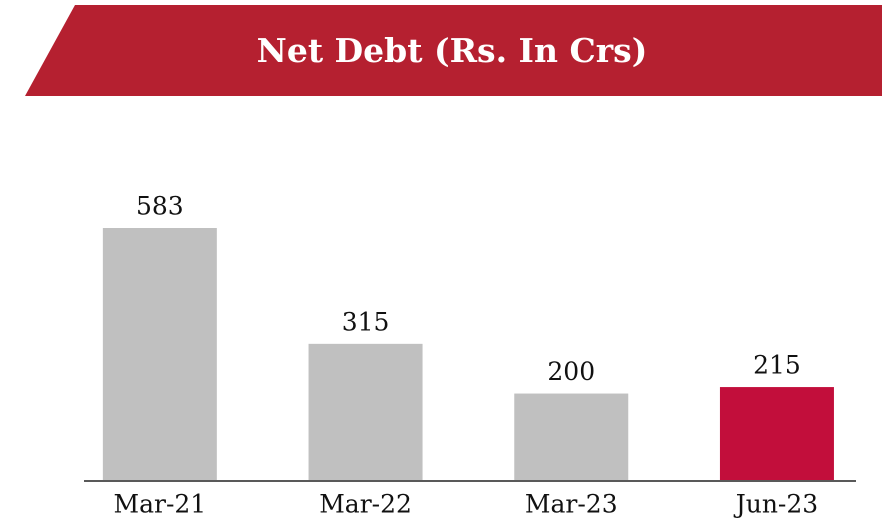 This screenshot has height=528, width=882. Describe the element at coordinates (366, 321) in the screenshot. I see `value-label: 315` at that location.